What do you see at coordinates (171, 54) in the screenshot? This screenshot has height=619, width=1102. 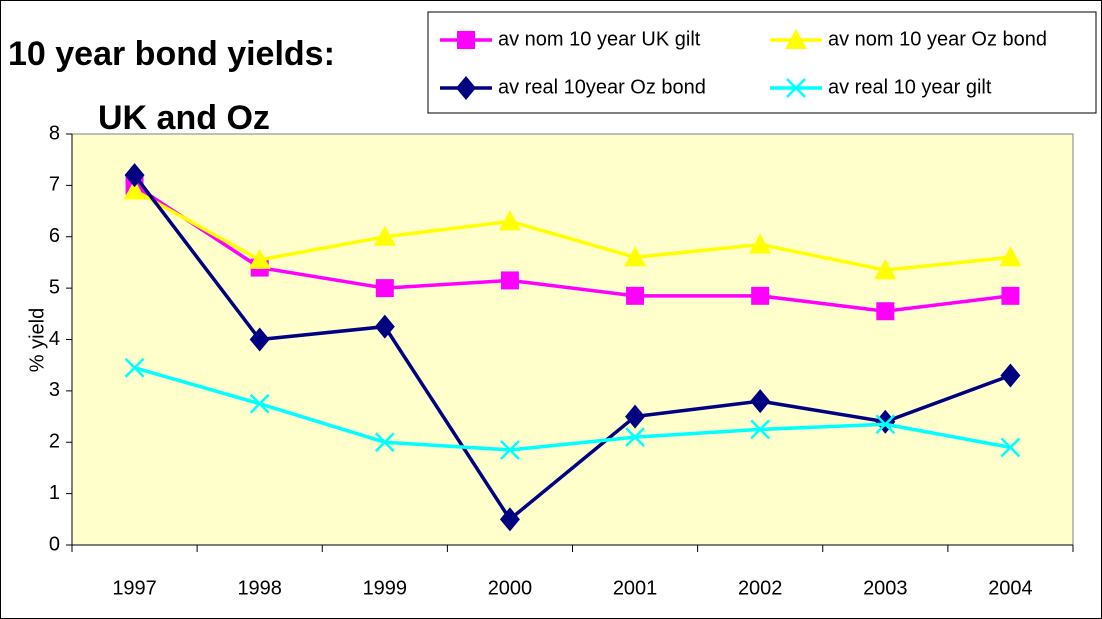 I see `chart-title: 10 year bond yields:` at bounding box center [171, 54].